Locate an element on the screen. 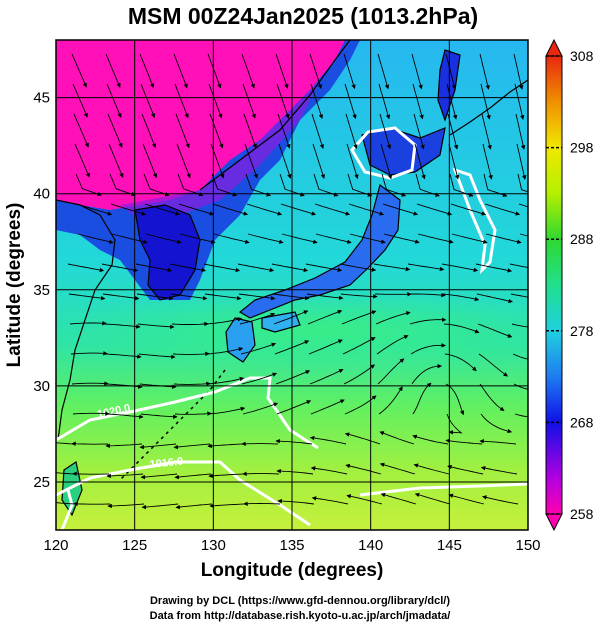 The height and width of the screenshot is (625, 599). warm-current-band is located at coordinates (294, 330).